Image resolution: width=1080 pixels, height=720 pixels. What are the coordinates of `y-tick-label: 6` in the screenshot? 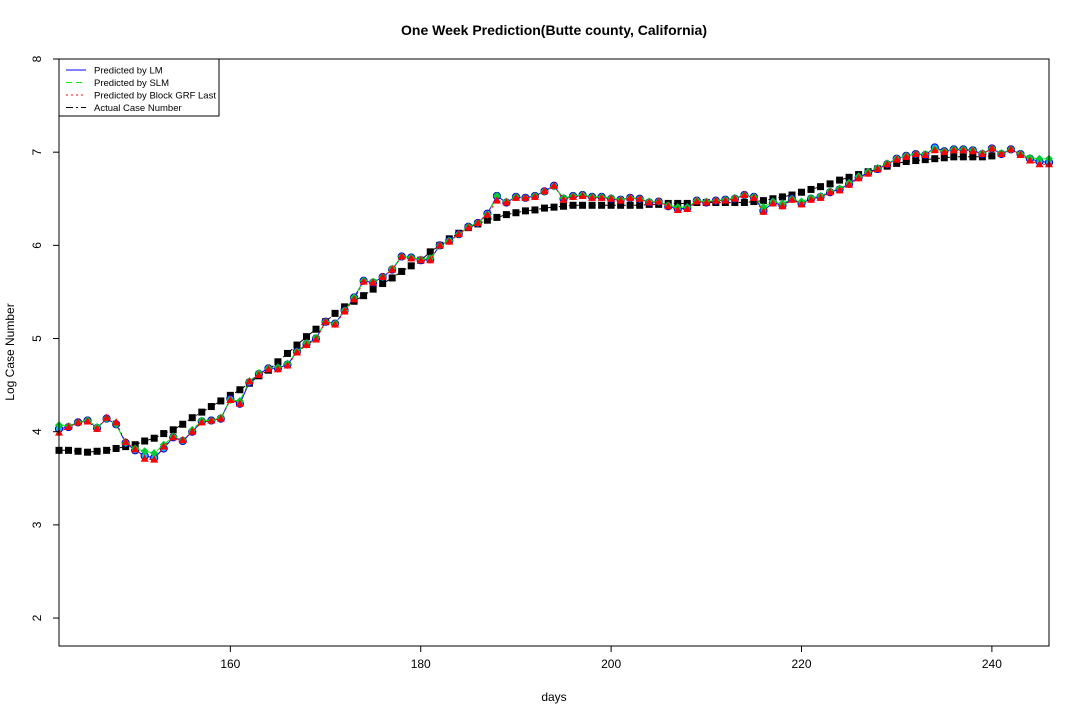 It's located at (37, 245).